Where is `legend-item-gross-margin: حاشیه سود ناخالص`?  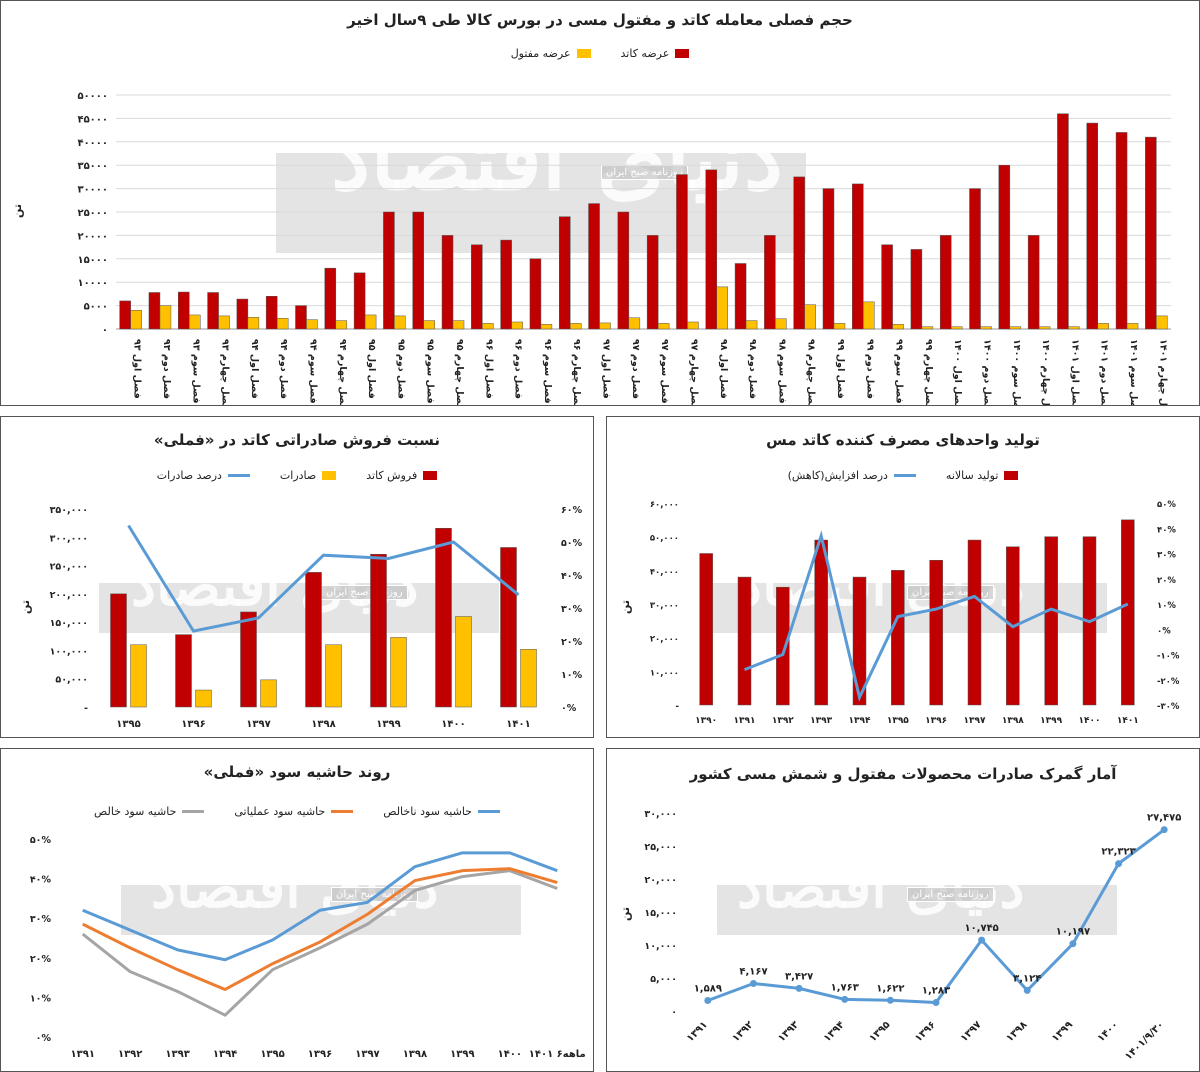
legend-item-gross-margin: حاشیه سود ناخالص is located at coordinates (441, 811).